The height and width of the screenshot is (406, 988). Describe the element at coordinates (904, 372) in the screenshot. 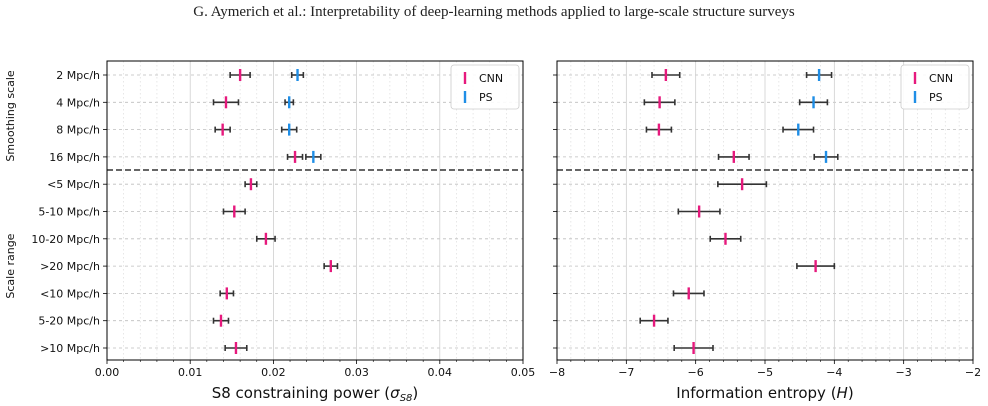

I see `x-tick-label: −3` at that location.